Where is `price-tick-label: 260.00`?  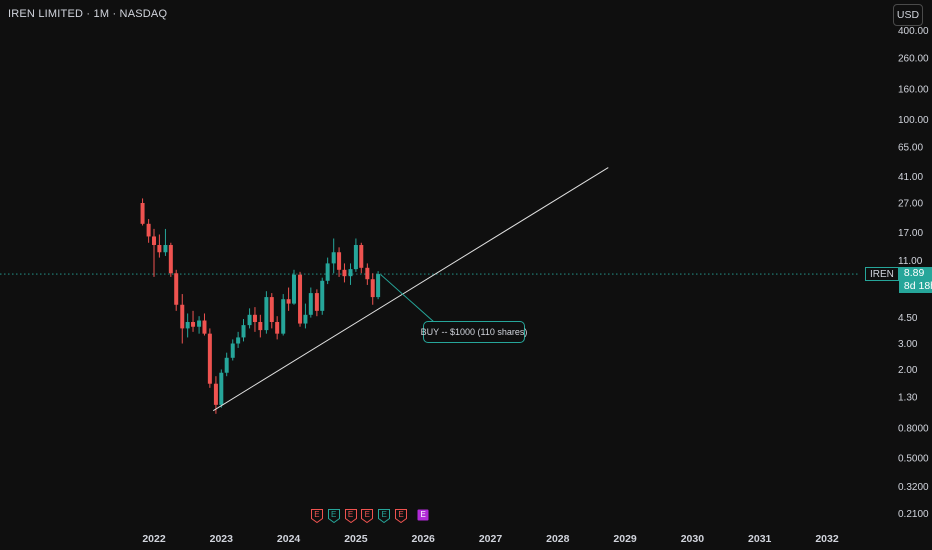
price-tick-label: 260.00 is located at coordinates (913, 59).